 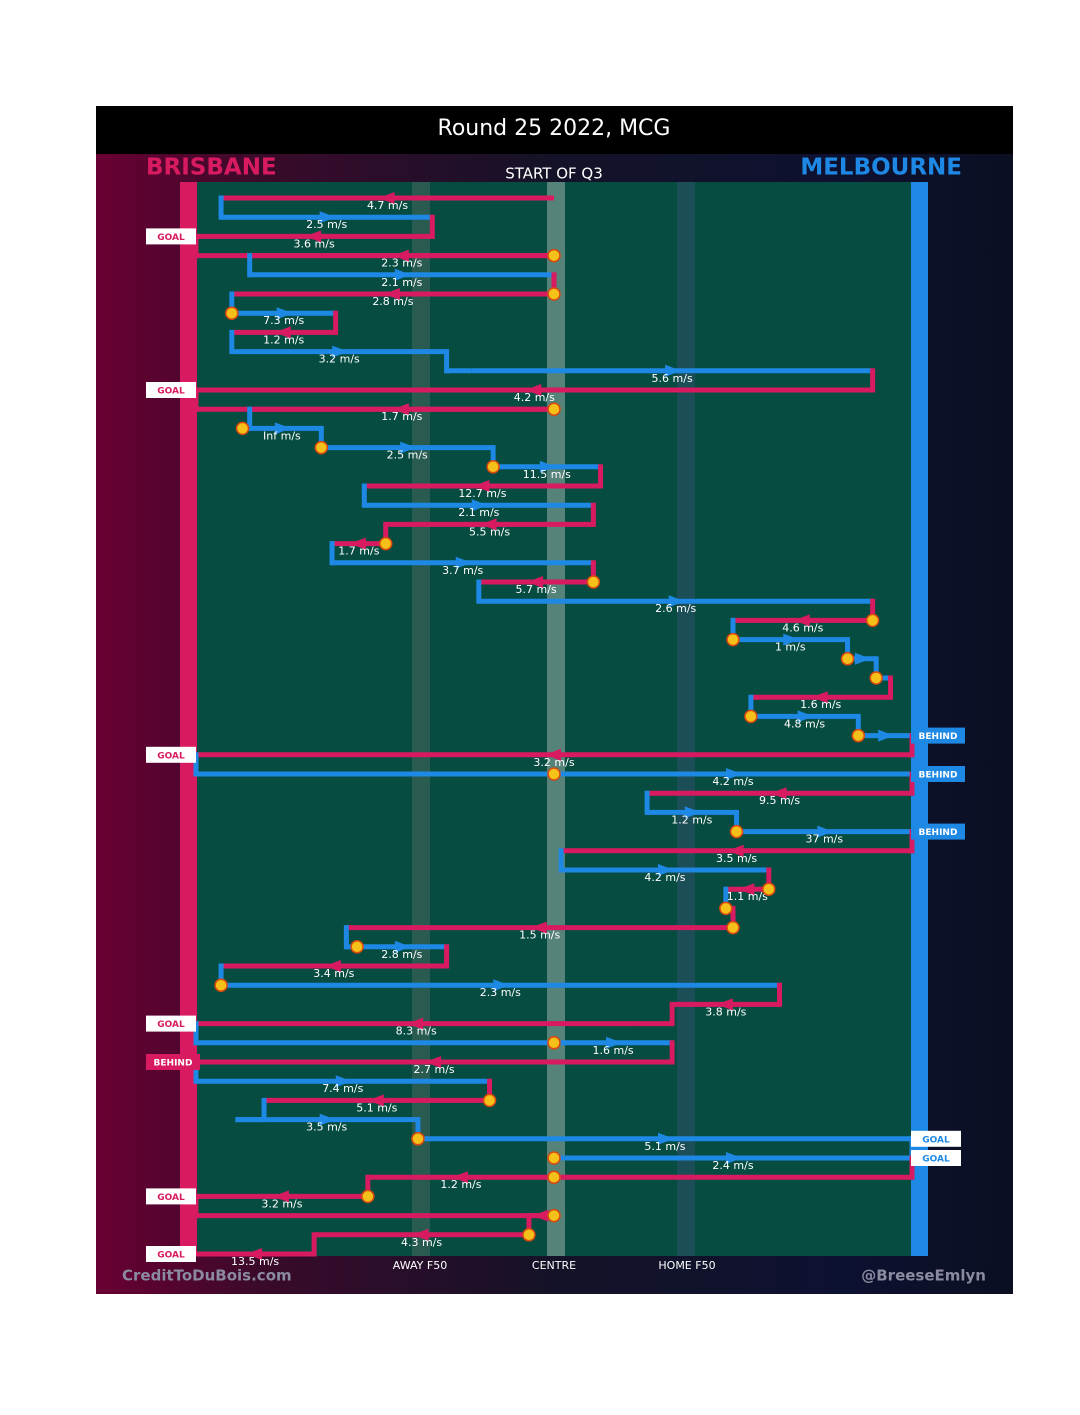 I want to click on melbourne-team-label: MELBOURNE, so click(x=881, y=168).